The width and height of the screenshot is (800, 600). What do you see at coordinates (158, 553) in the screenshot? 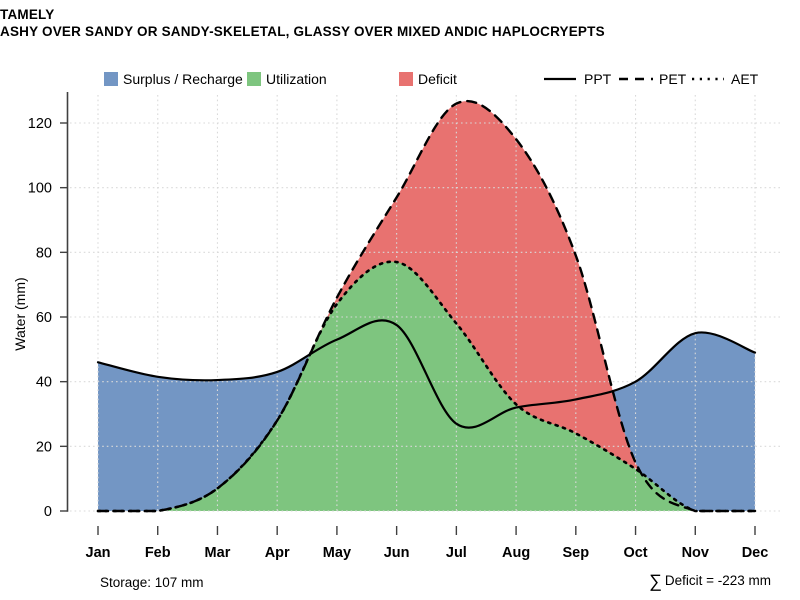
I see `x-tick-label: Feb` at bounding box center [158, 553].